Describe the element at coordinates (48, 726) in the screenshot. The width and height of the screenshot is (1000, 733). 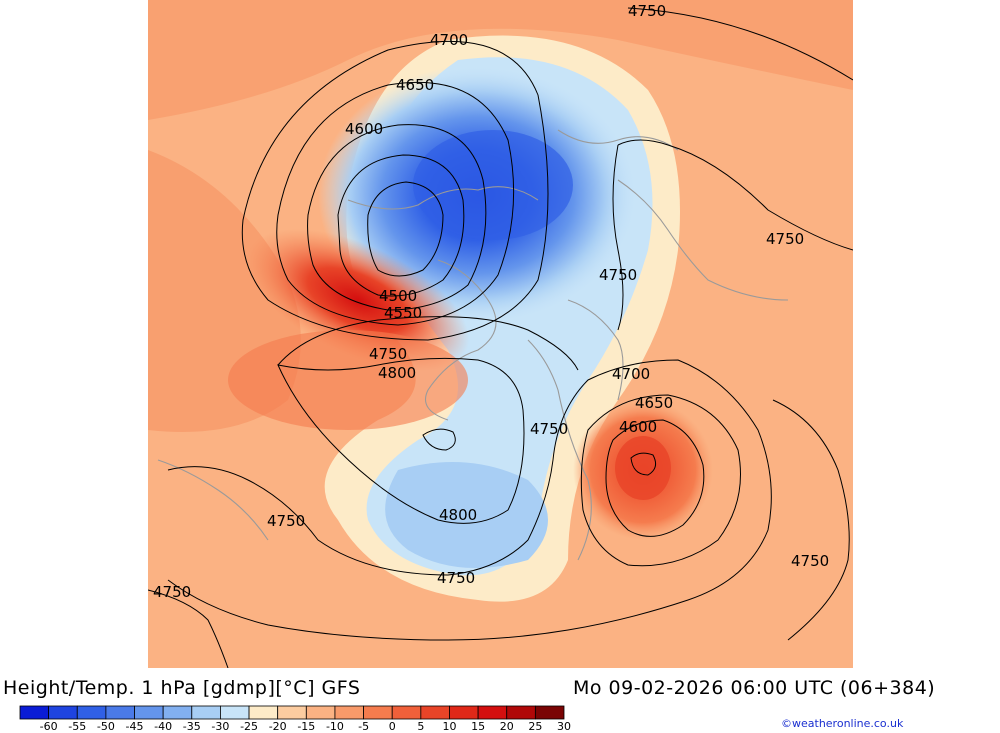
I see `legend-tick-label: -60` at that location.